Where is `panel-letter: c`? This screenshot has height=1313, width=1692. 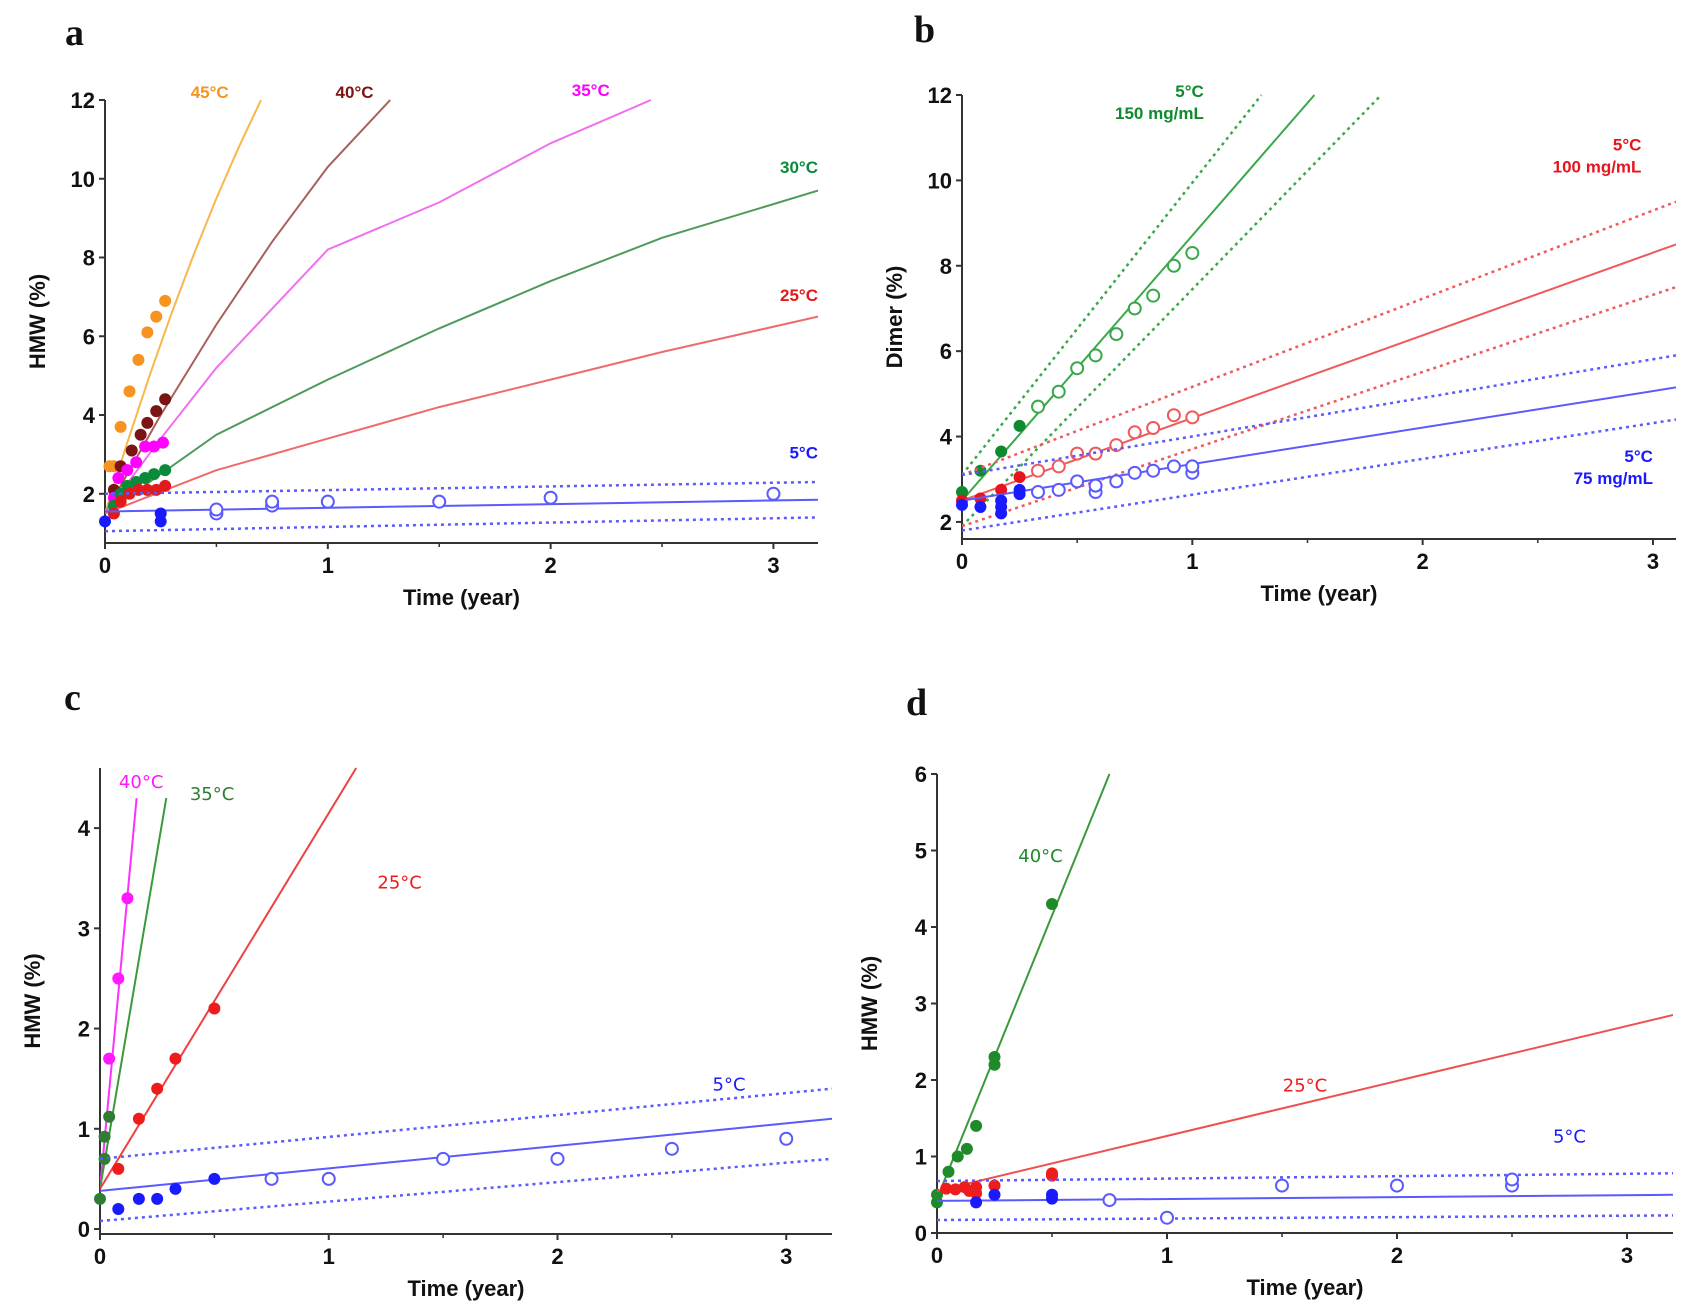
panel-letter: c is located at coordinates (72, 698).